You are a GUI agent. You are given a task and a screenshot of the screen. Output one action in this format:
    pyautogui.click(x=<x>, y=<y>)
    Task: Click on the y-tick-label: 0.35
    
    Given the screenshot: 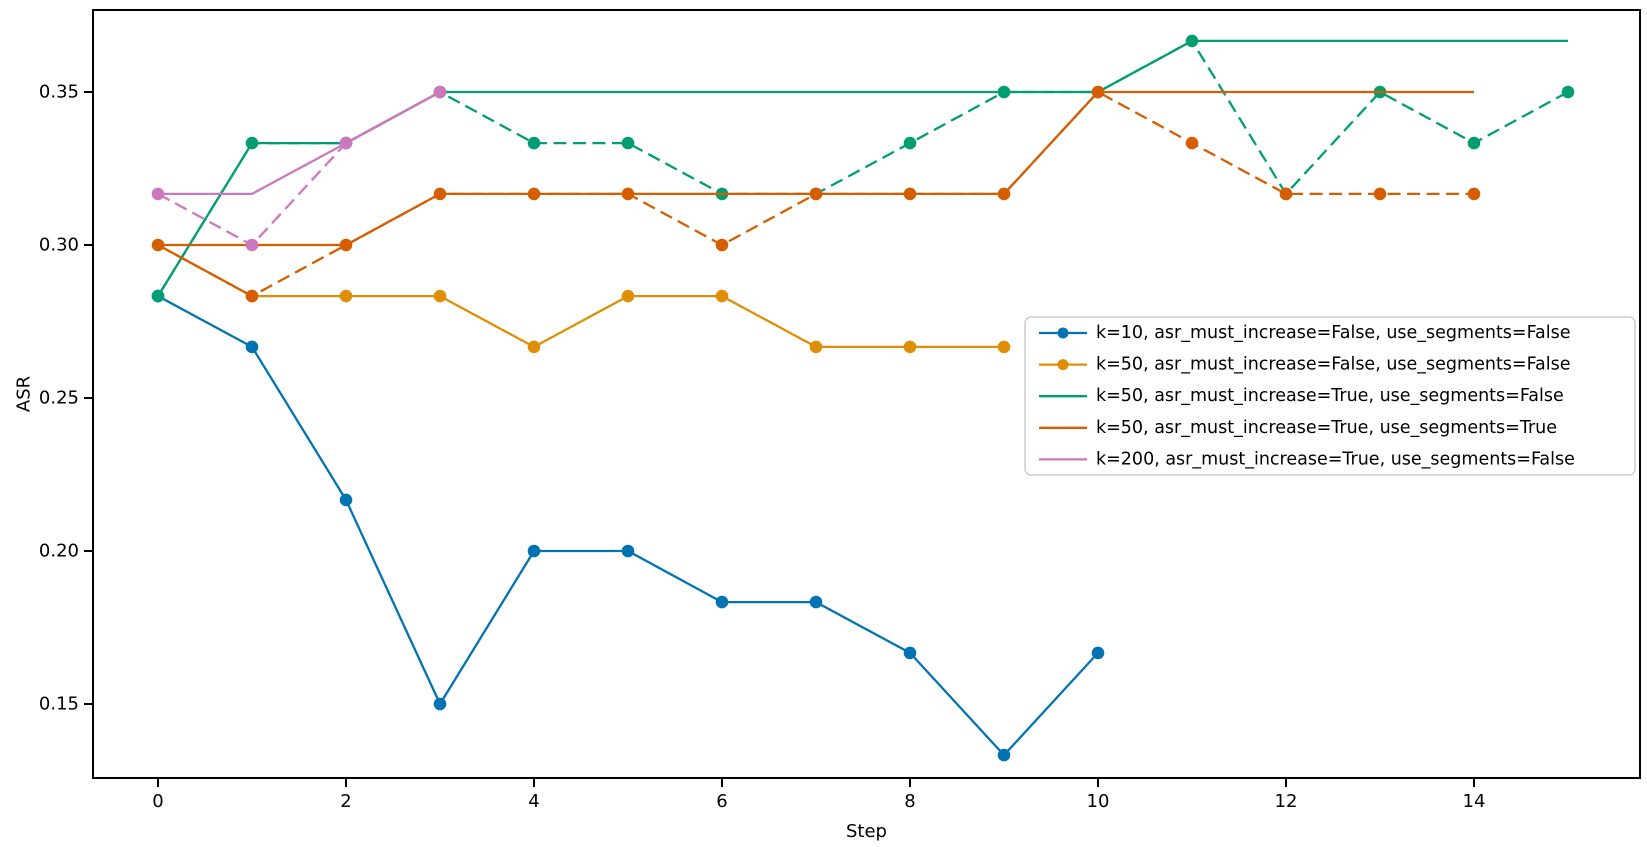 What is the action you would take?
    pyautogui.click(x=59, y=92)
    